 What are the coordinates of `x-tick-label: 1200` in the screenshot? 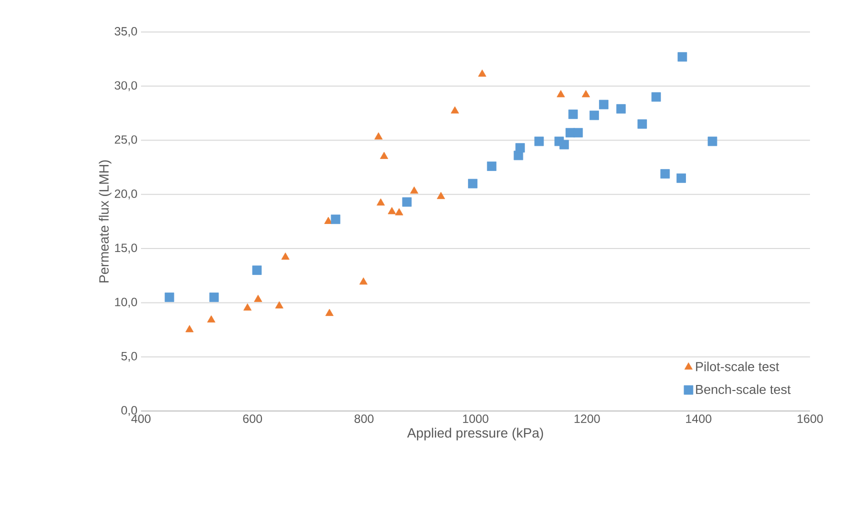 It's located at (587, 418).